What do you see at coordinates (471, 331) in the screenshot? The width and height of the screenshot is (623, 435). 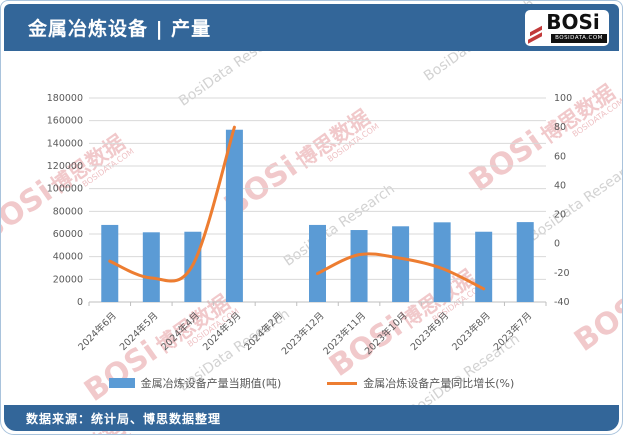 I see `svg-text: 2023年8月` at bounding box center [471, 331].